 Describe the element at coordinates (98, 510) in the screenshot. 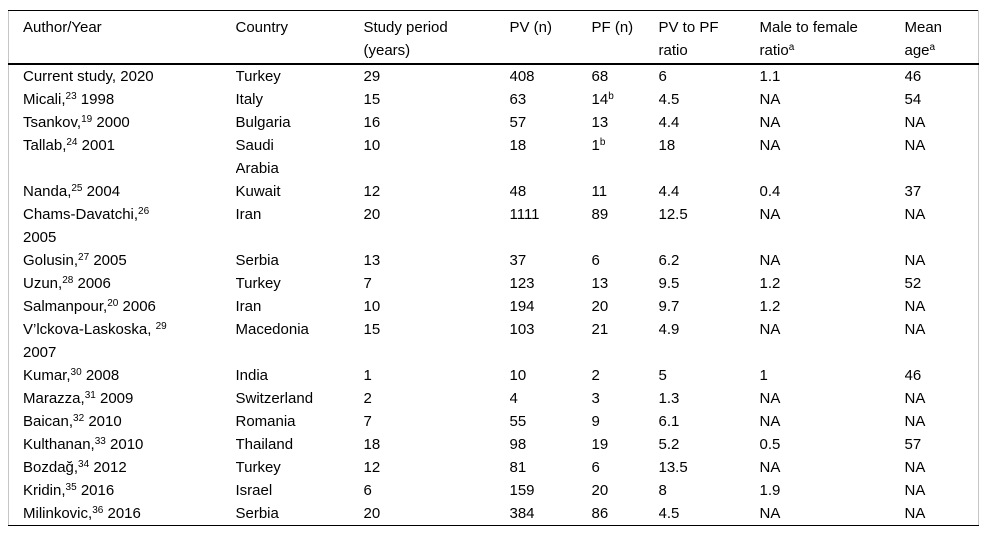

I see `superscript-note: 36` at that location.